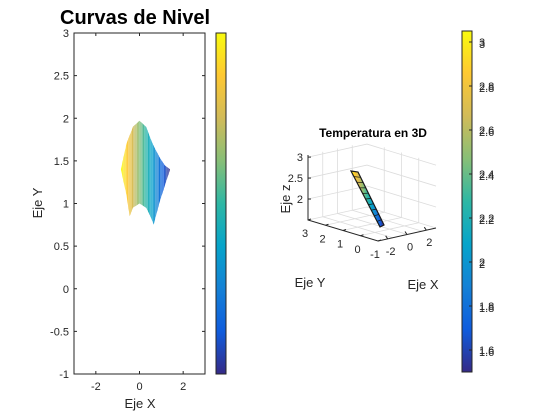 Image resolution: width=560 pixels, height=420 pixels. Describe the element at coordinates (410, 248) in the screenshot. I see `surface-xtick-label: 0` at that location.